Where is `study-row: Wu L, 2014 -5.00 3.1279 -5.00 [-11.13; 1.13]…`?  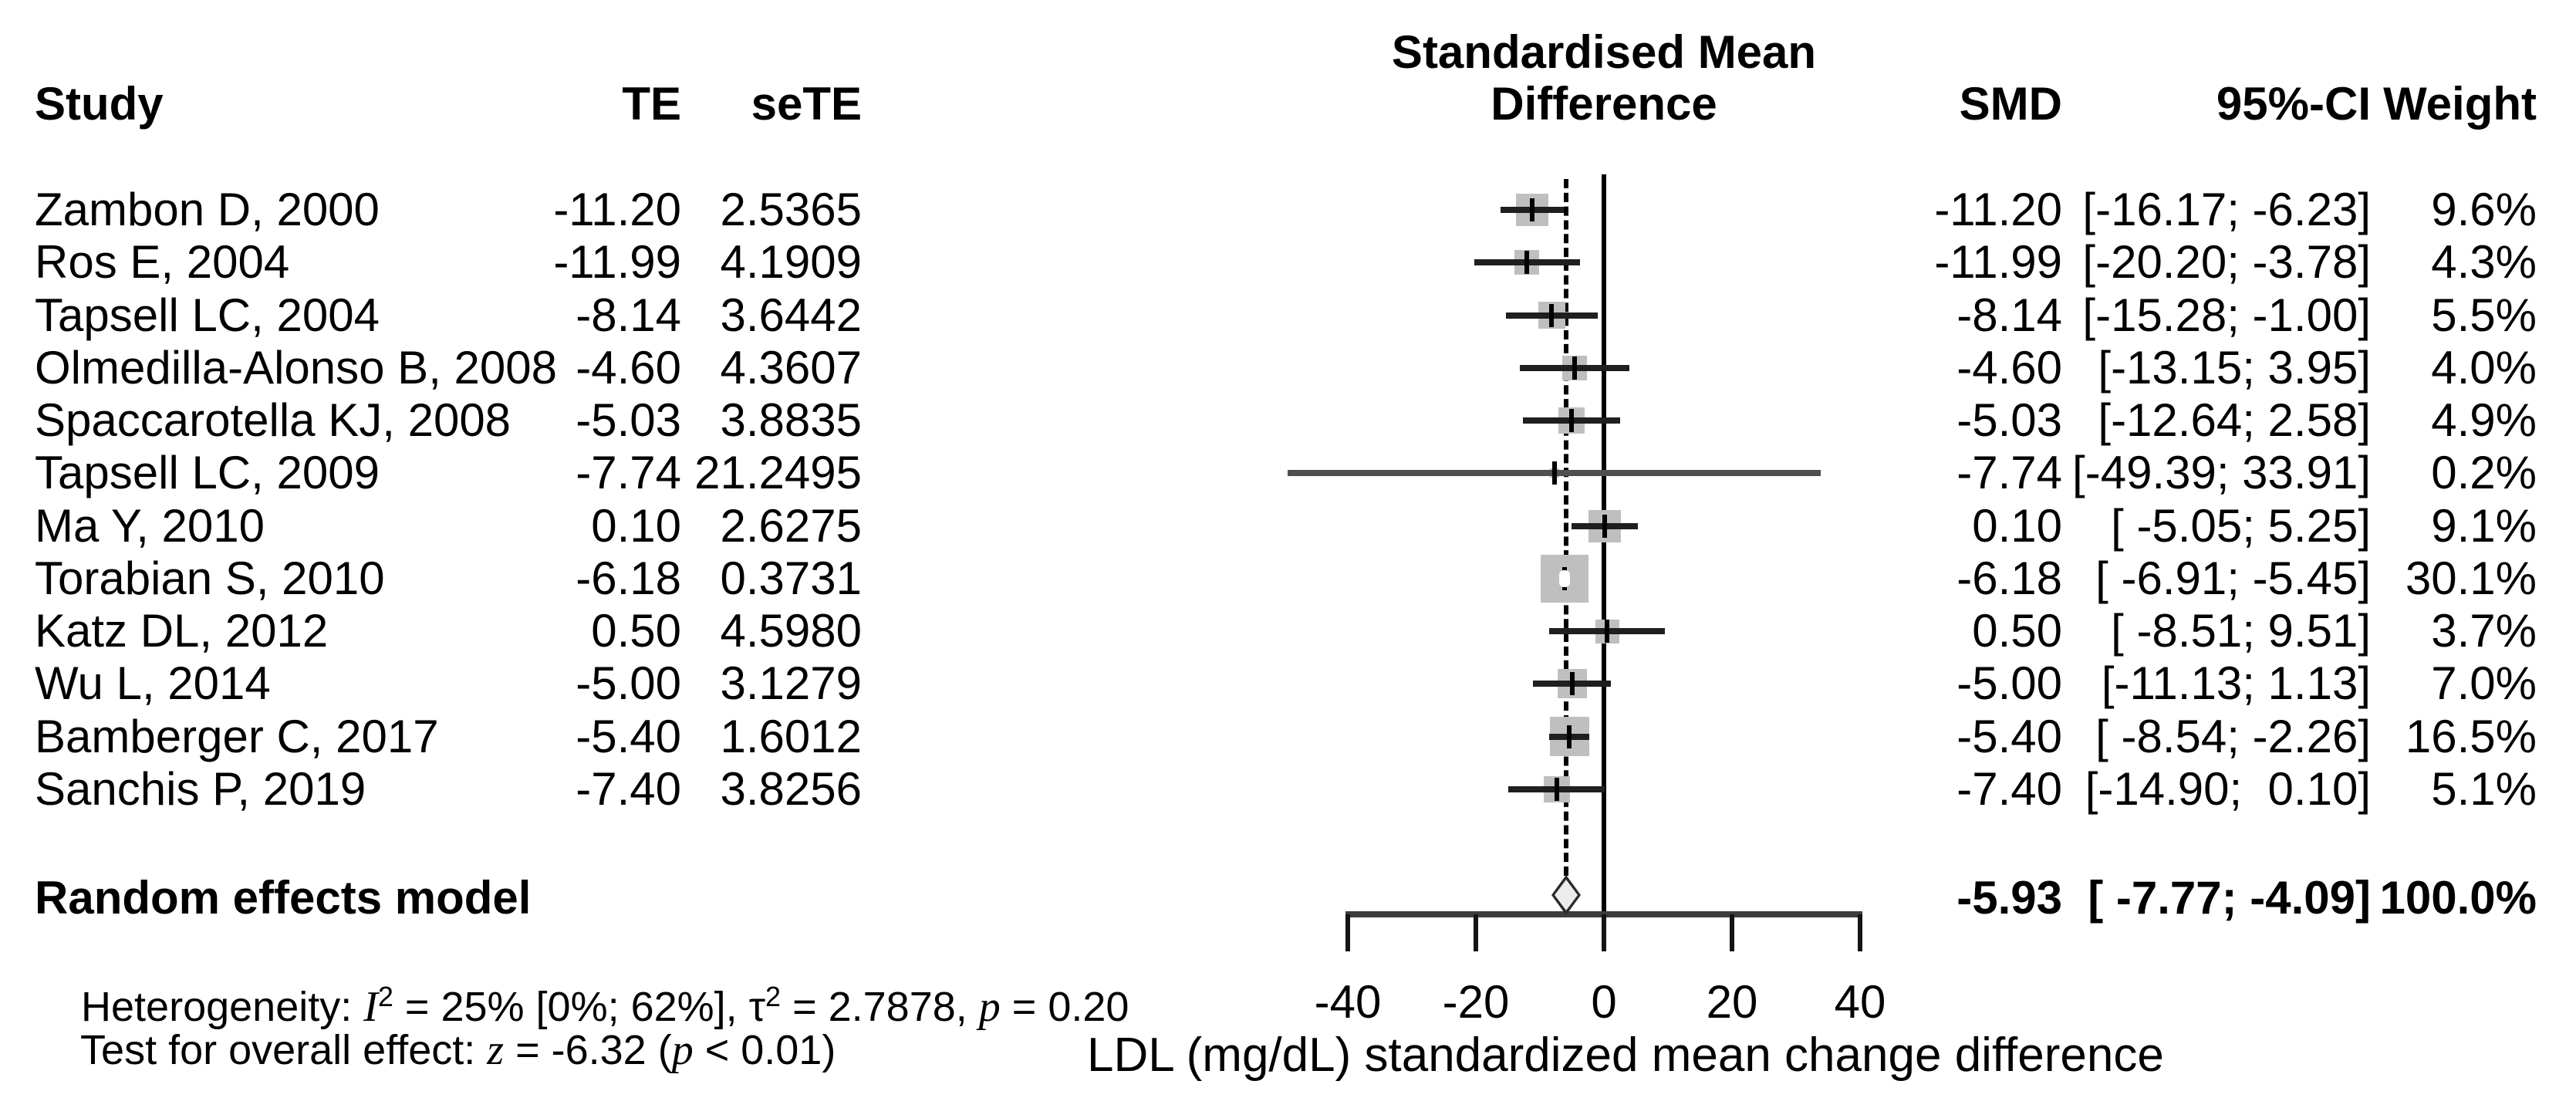
study-row: Wu L, 2014 -5.00 3.1279 -5.00 [-11.13; 1.13]… is located at coordinates (1288, 683).